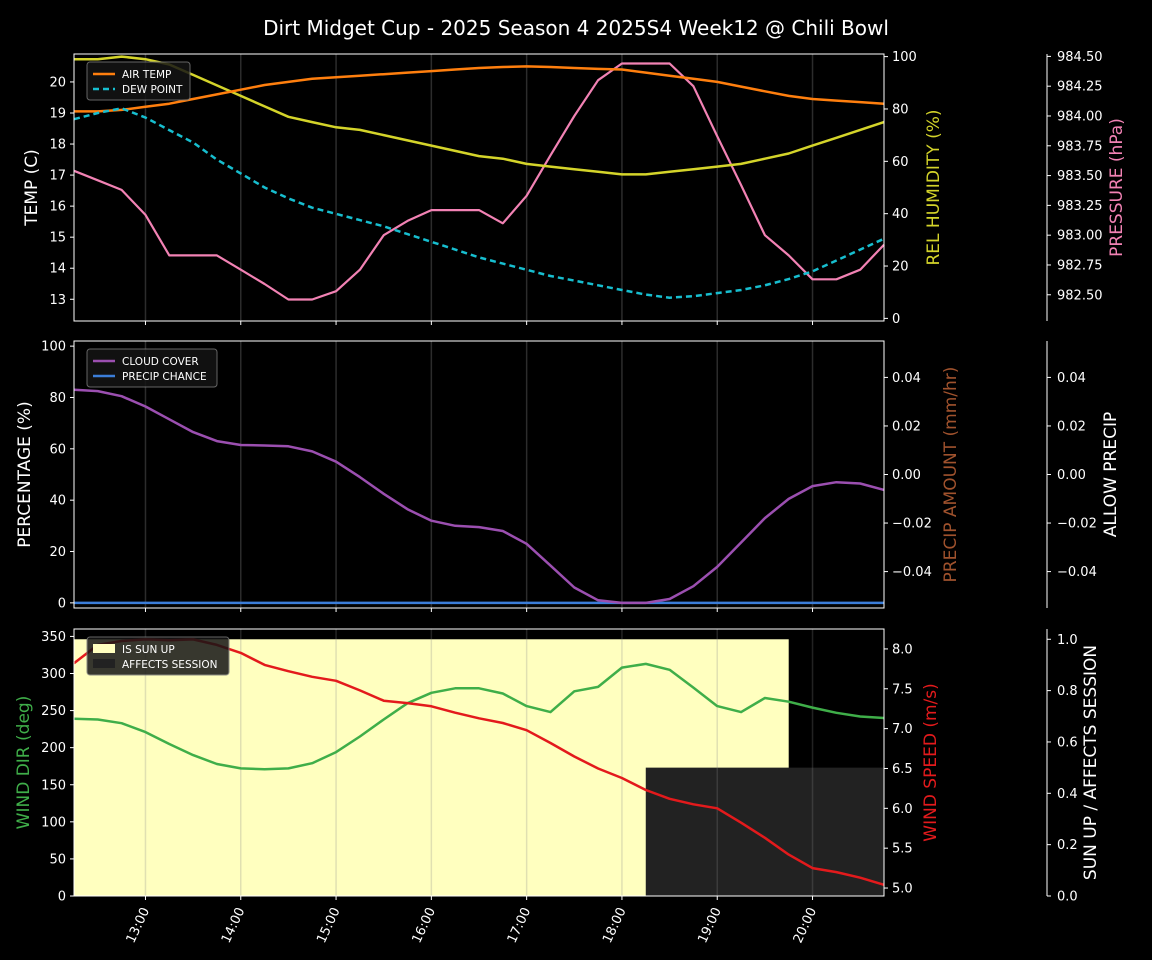 This screenshot has width=1152, height=960. I want to click on percentage-axis-label: PERCENTAGE (%), so click(25, 474).